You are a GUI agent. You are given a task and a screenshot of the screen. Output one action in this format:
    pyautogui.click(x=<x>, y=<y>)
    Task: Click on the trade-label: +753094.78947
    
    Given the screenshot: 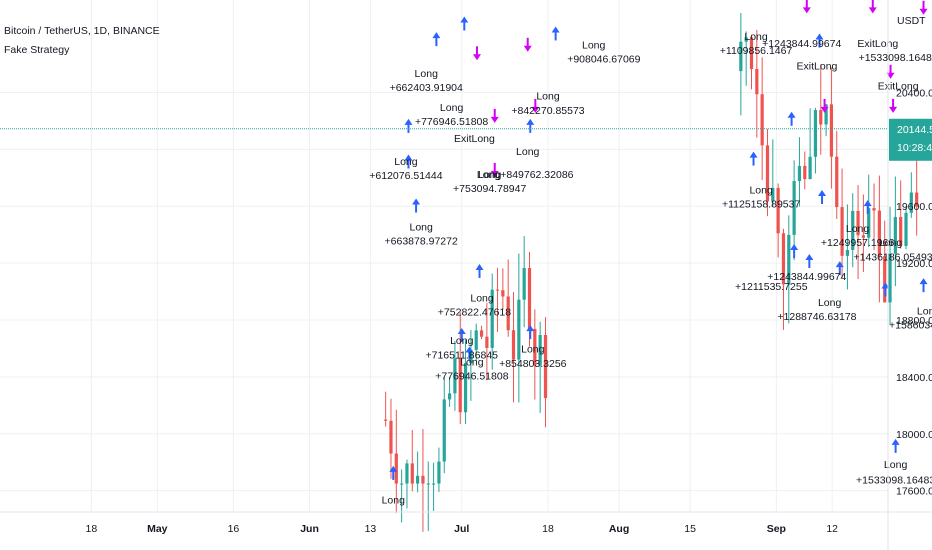 What is the action you would take?
    pyautogui.click(x=489, y=189)
    